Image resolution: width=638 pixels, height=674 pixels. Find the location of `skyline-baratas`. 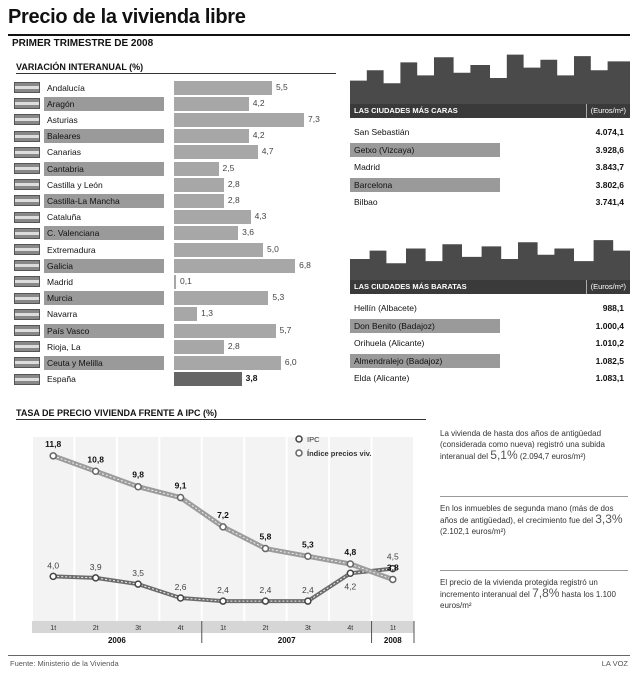

skyline-baratas is located at coordinates (490, 260).